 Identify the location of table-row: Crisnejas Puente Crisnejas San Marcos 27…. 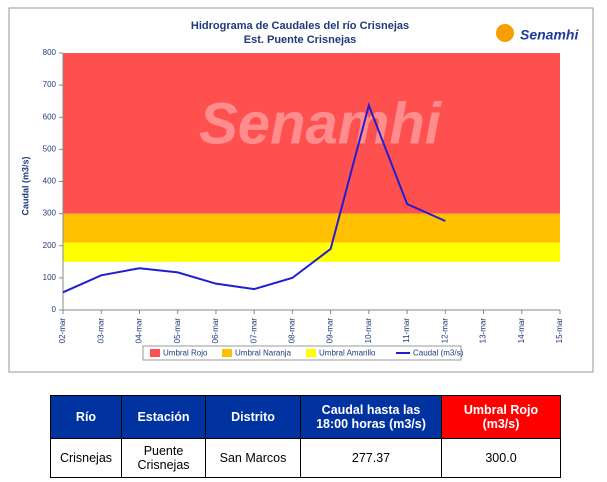
(305, 458).